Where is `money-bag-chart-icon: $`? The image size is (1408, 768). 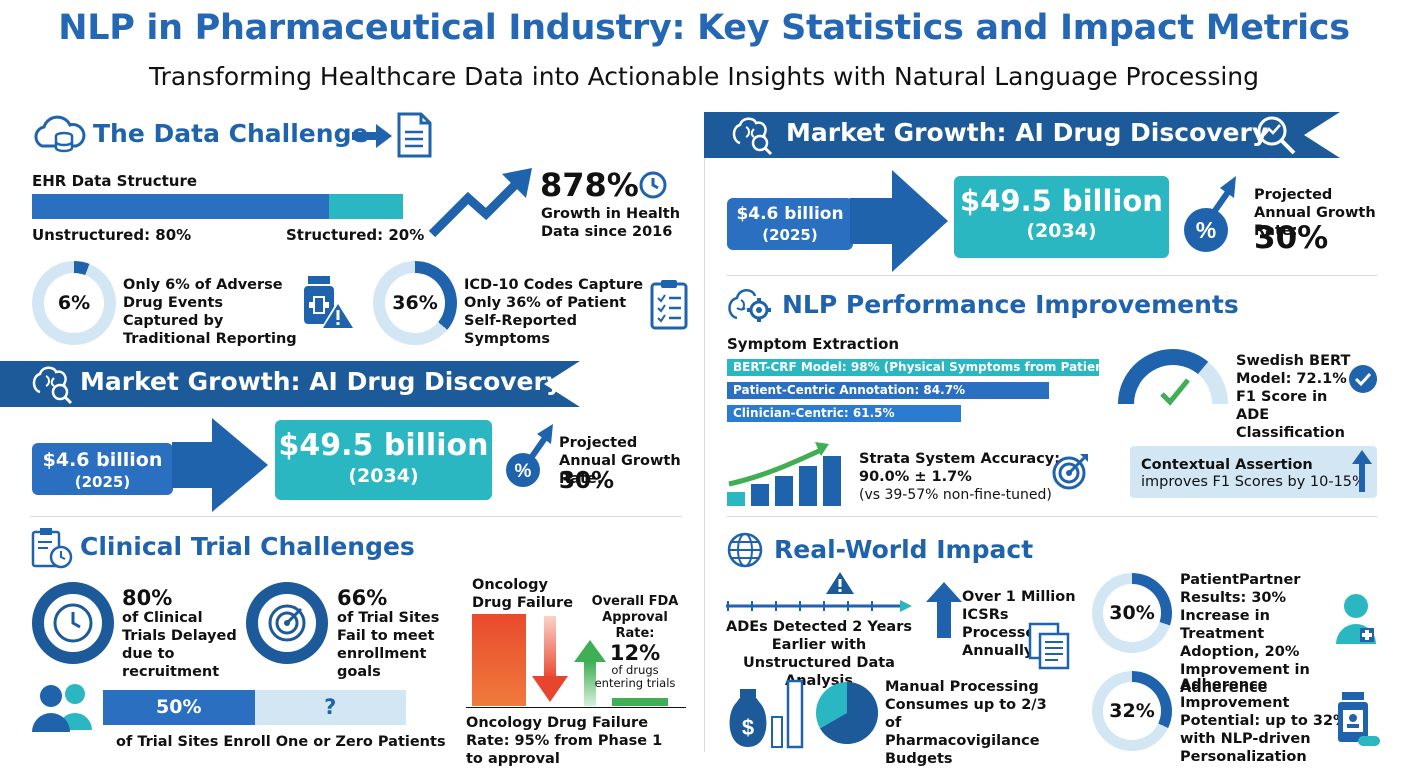
money-bag-chart-icon: $ is located at coordinates (768, 713).